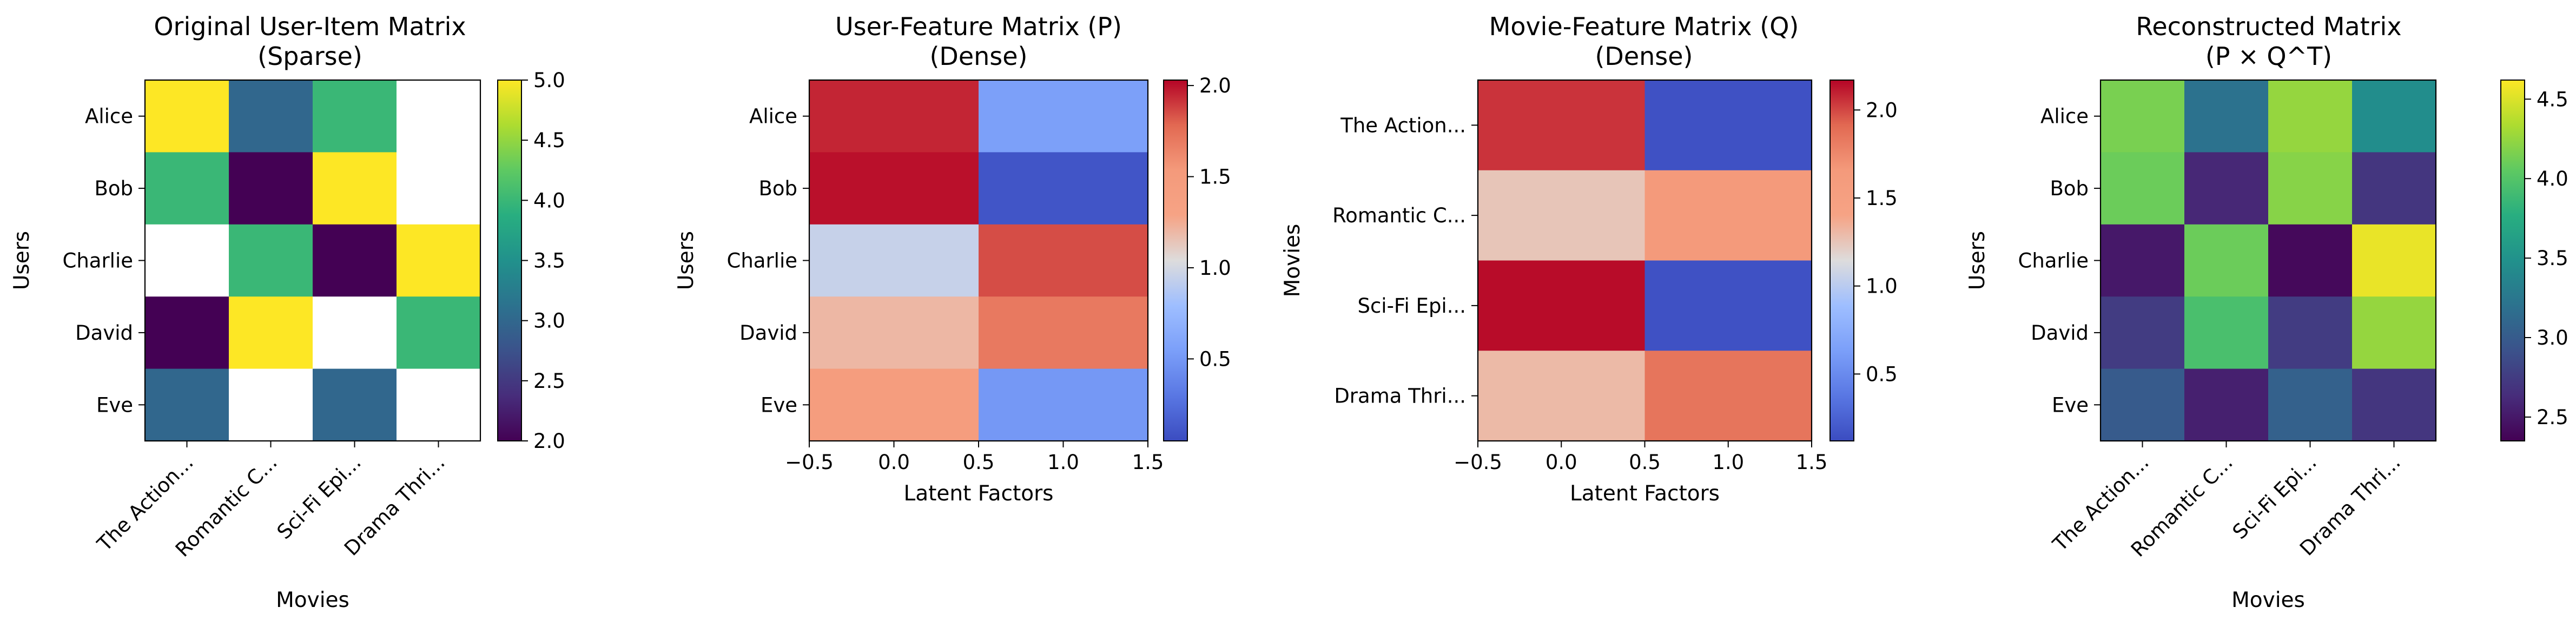  What do you see at coordinates (979, 462) in the screenshot?
I see `x-tick-label: 0.5` at bounding box center [979, 462].